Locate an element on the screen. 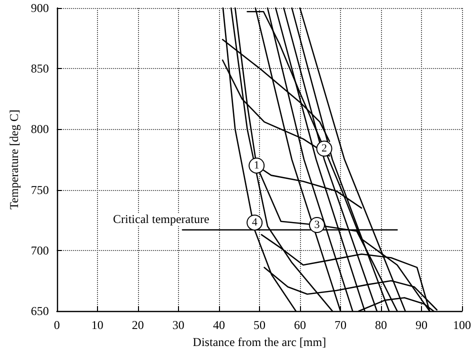 This screenshot has height=353, width=474. annotation: Critical temperature is located at coordinates (161, 219).